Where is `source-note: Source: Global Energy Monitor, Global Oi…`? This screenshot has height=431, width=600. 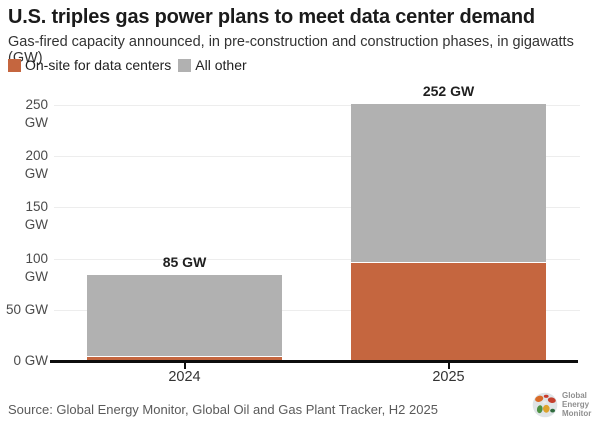 source-note: Source: Global Energy Monitor, Global Oi… is located at coordinates (223, 409).